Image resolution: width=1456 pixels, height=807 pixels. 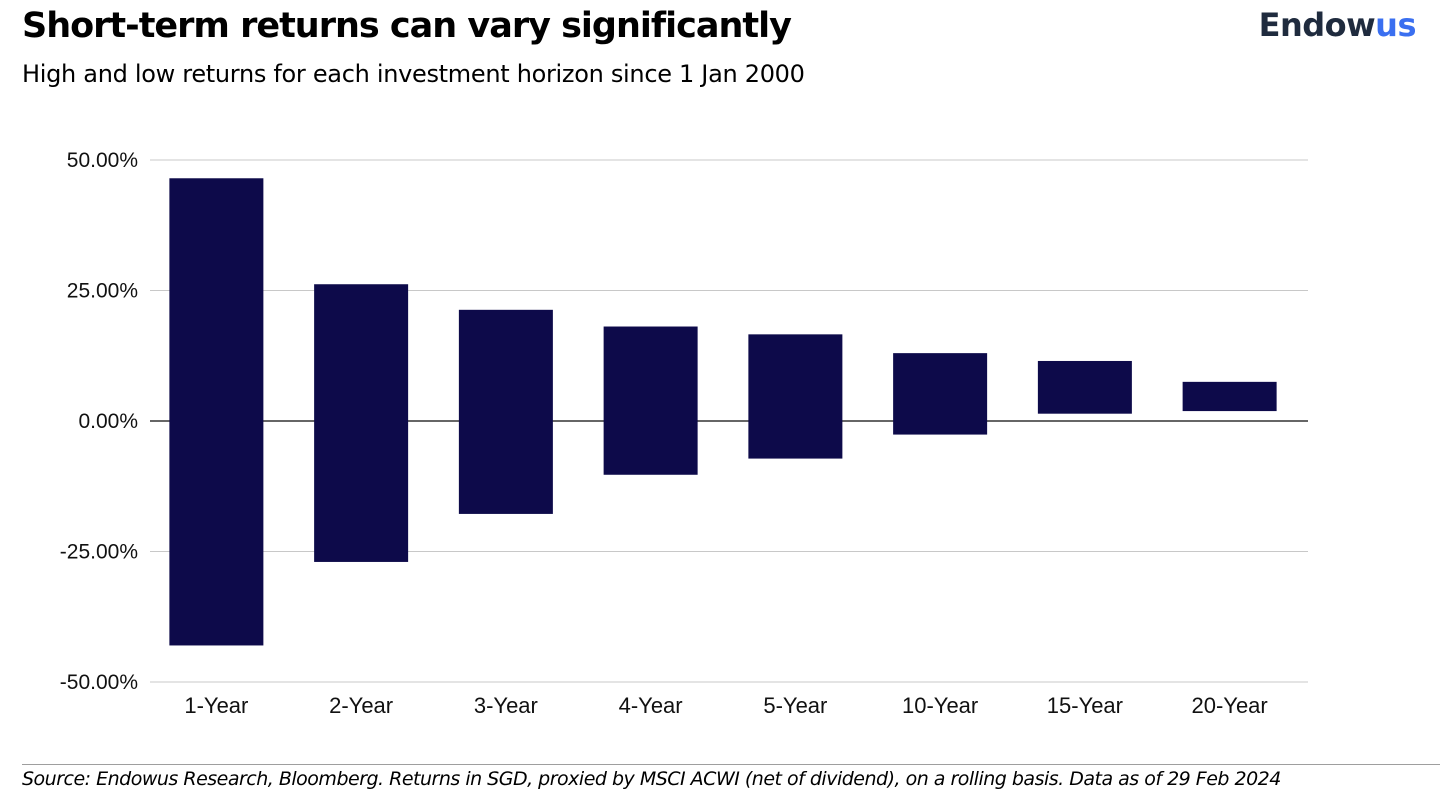 What do you see at coordinates (650, 400) in the screenshot?
I see `bar-4-year` at bounding box center [650, 400].